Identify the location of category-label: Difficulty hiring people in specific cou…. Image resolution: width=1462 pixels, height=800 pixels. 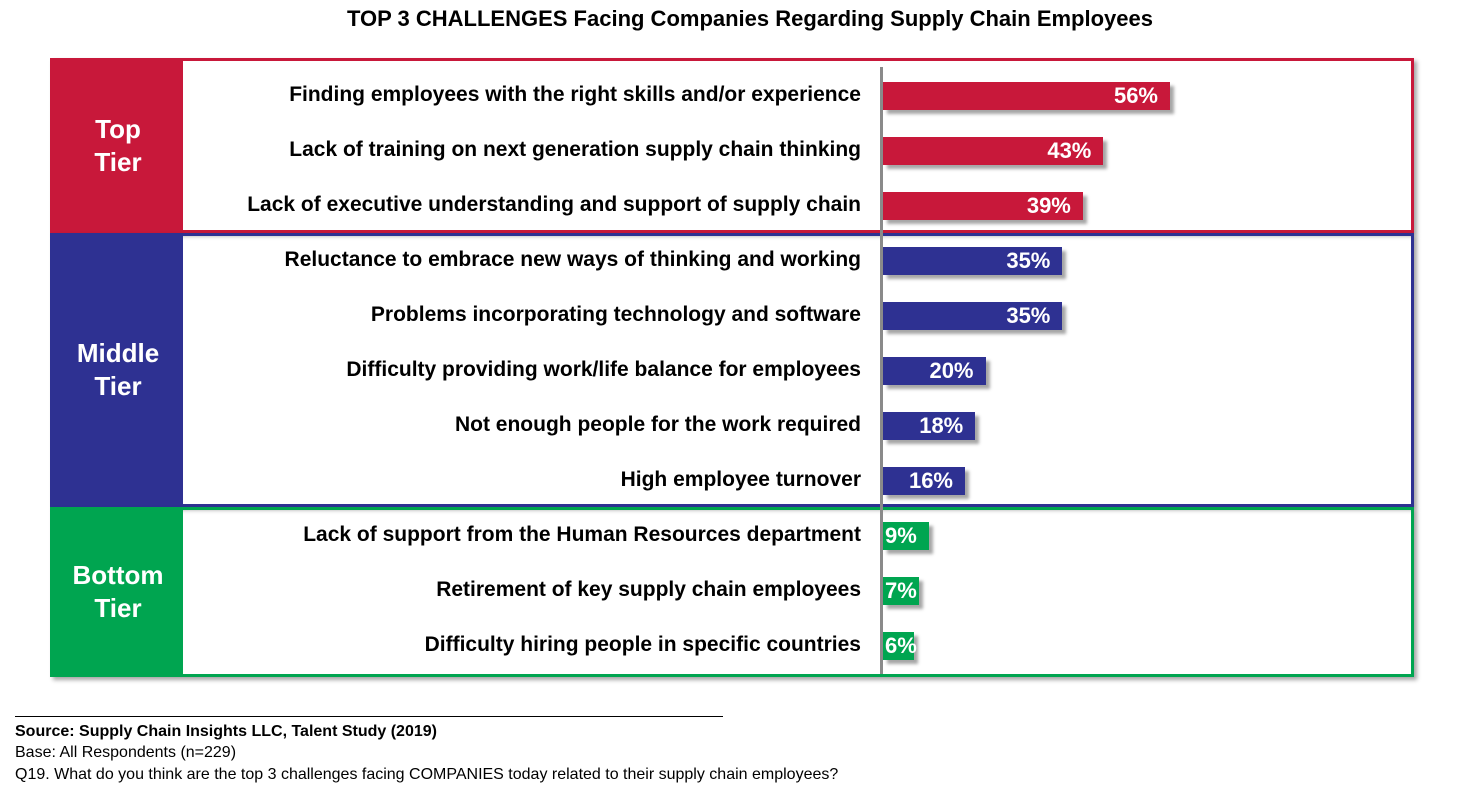
(642, 644).